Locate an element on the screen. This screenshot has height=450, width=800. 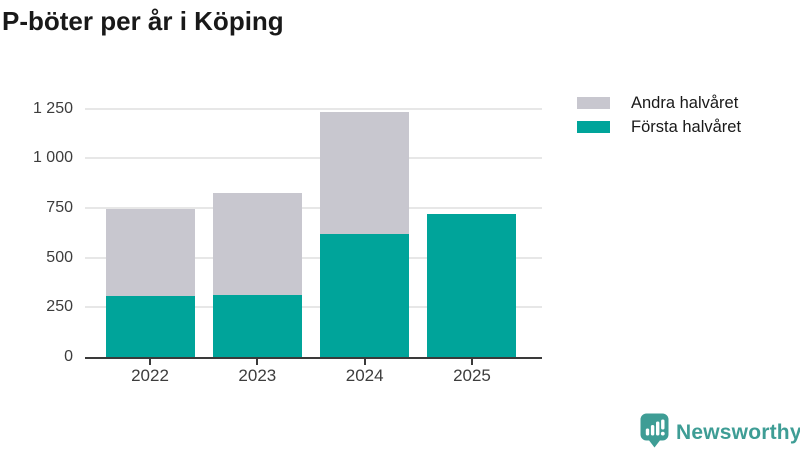
legend-label-forsta: Första halvåret is located at coordinates (686, 126).